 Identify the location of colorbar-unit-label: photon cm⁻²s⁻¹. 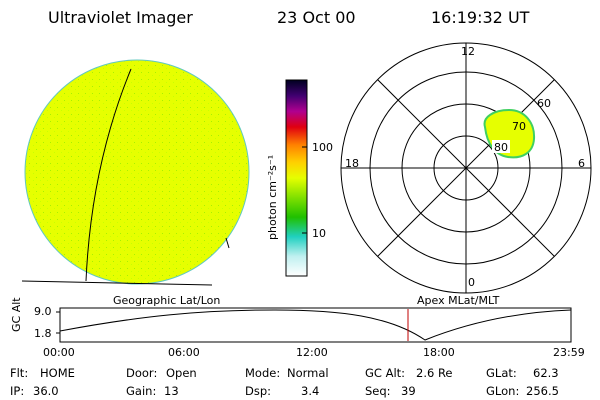
(272, 197).